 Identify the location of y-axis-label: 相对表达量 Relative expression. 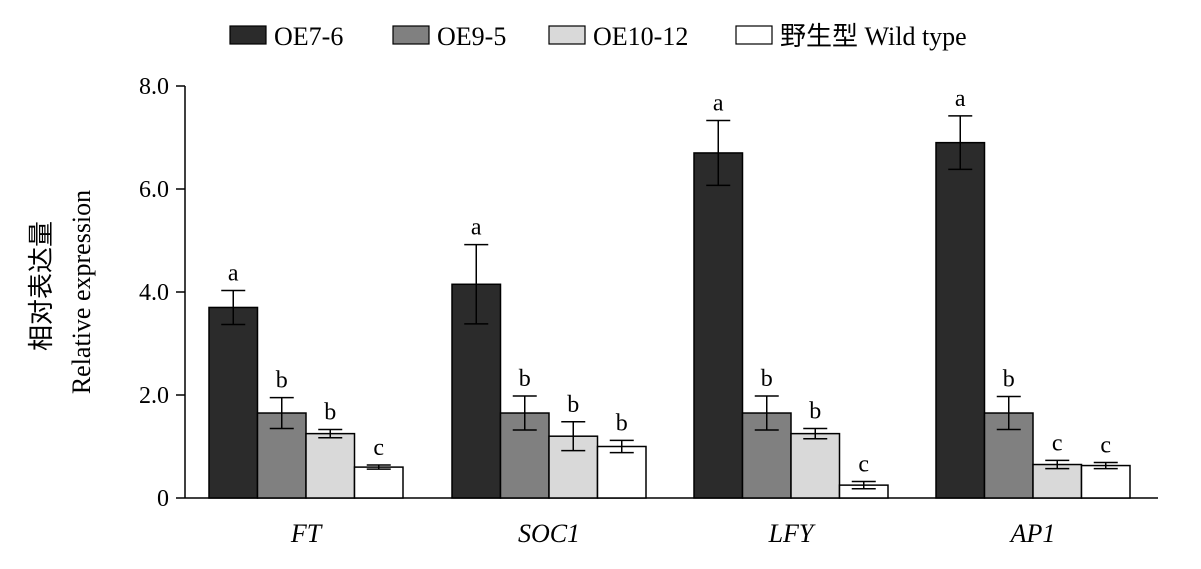
(61, 292).